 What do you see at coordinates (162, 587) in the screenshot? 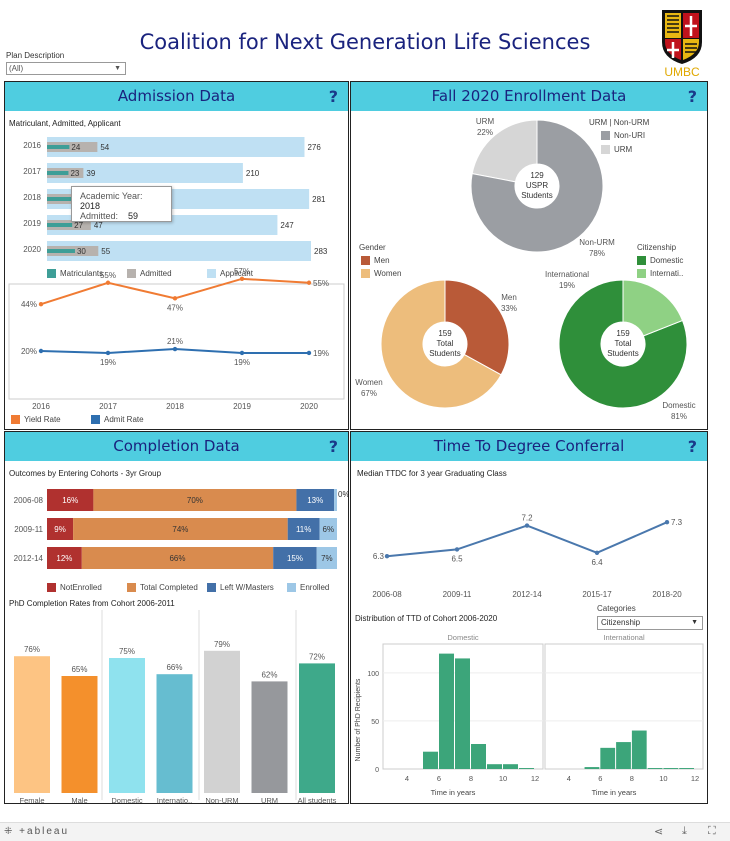
I see `legend-total-completed: Total Completed` at bounding box center [162, 587].